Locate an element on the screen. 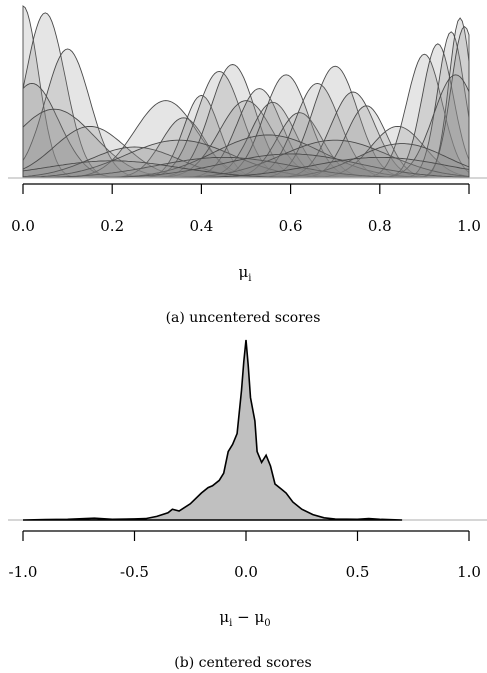  panel-a-x-axis: 0.0 0.2 0.4 0.6 0.8 1.0 is located at coordinates (246, 209).